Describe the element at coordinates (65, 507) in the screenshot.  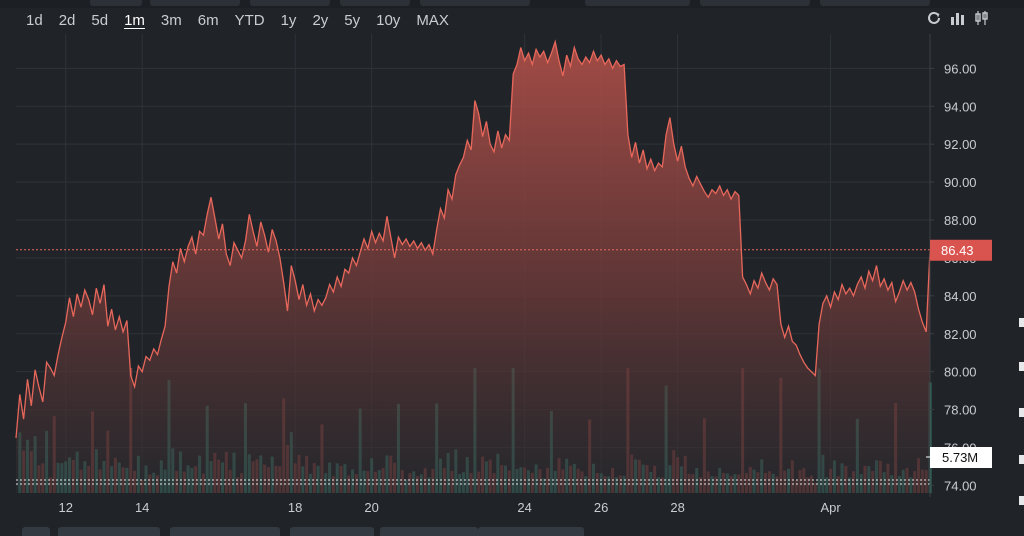
I see `x-tick-label: 12` at that location.